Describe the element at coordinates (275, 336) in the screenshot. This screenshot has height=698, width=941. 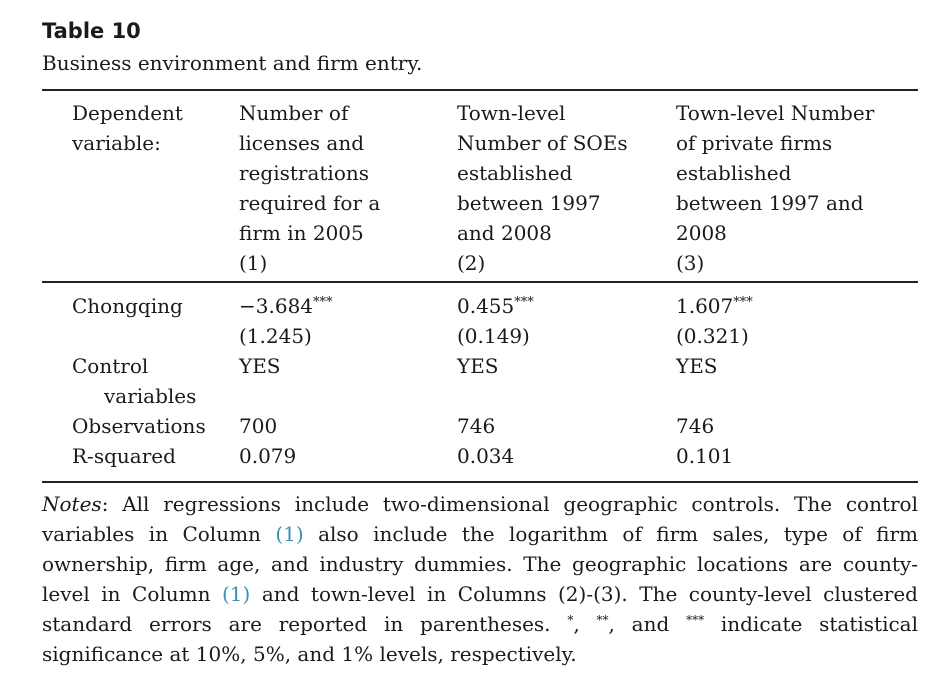
I see `chongqing-col1-se: (1.245)` at that location.